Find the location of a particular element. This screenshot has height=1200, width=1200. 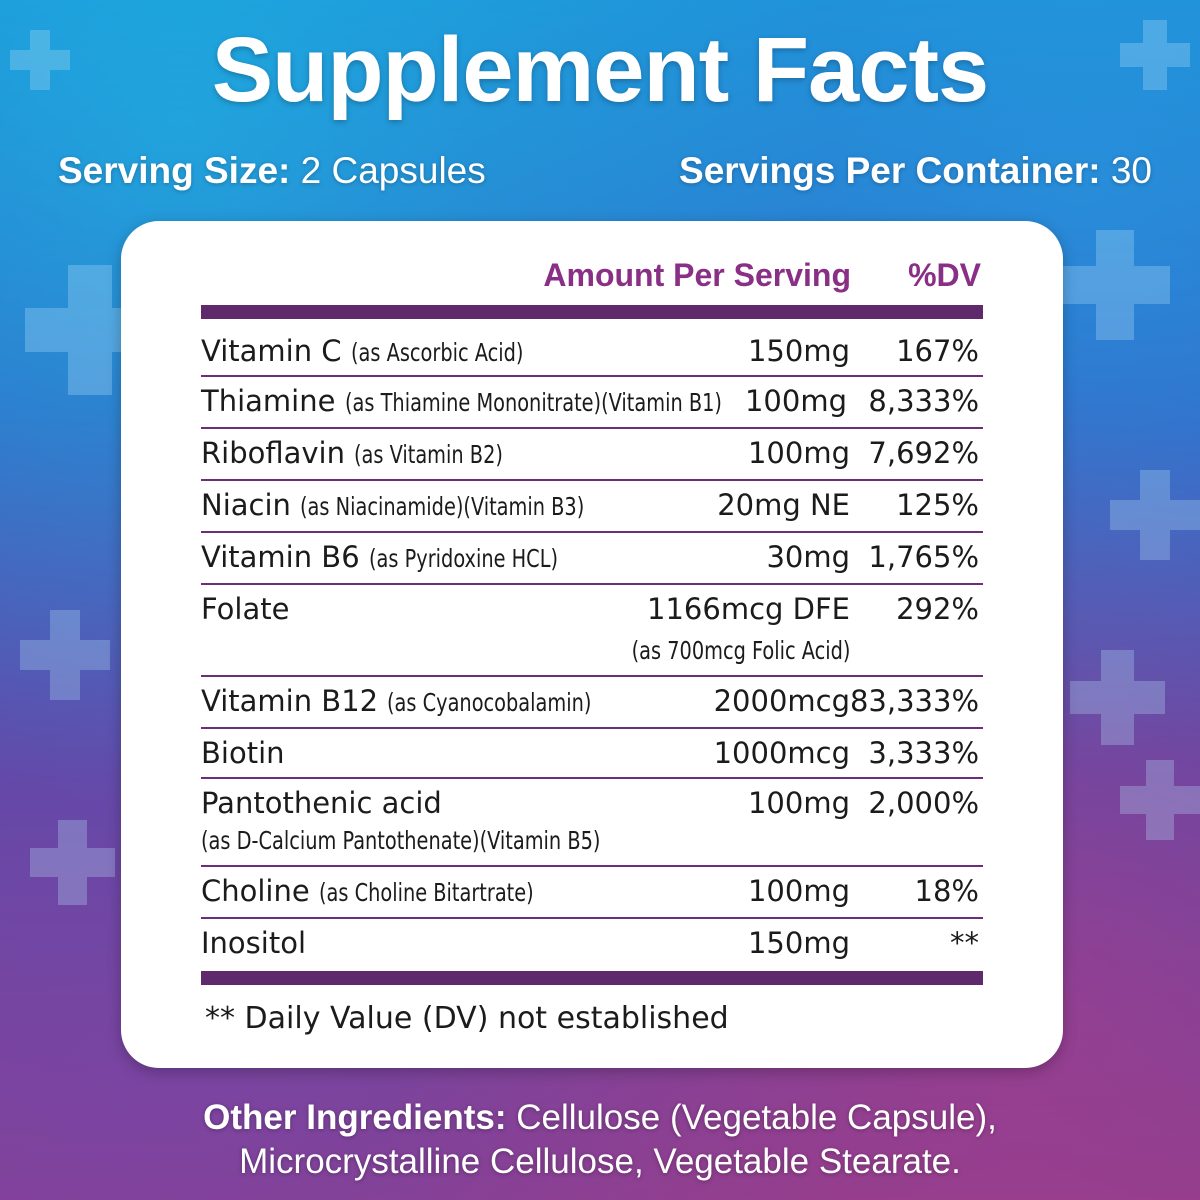

nutrient-dv: 8,333% is located at coordinates (923, 401).